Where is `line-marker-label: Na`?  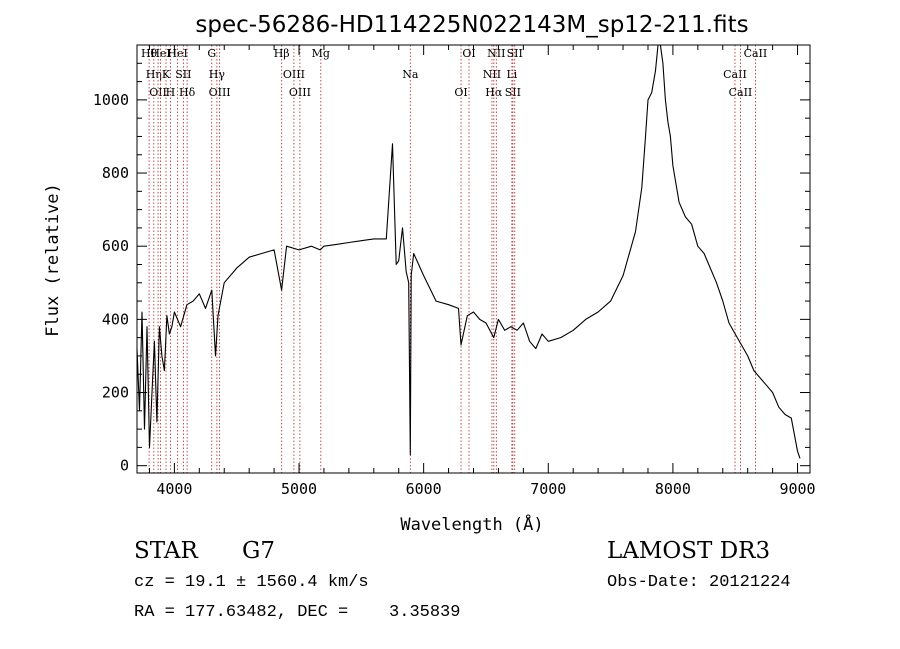
line-marker-label: Na is located at coordinates (410, 74).